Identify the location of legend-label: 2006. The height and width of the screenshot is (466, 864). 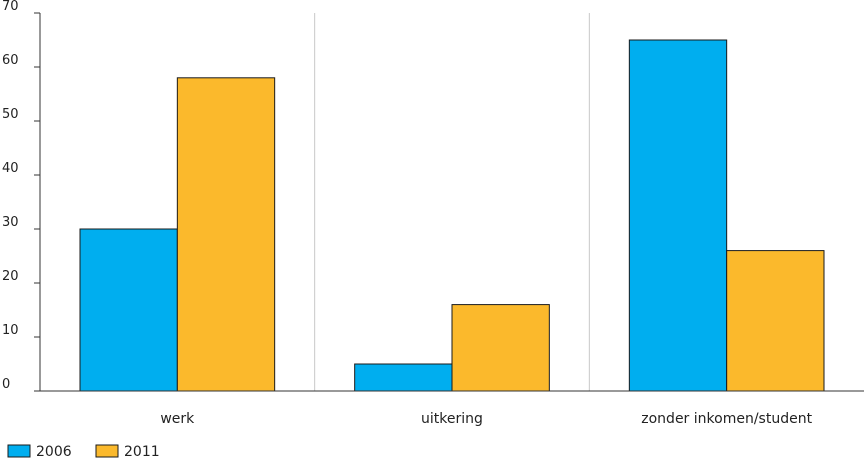
(54, 452).